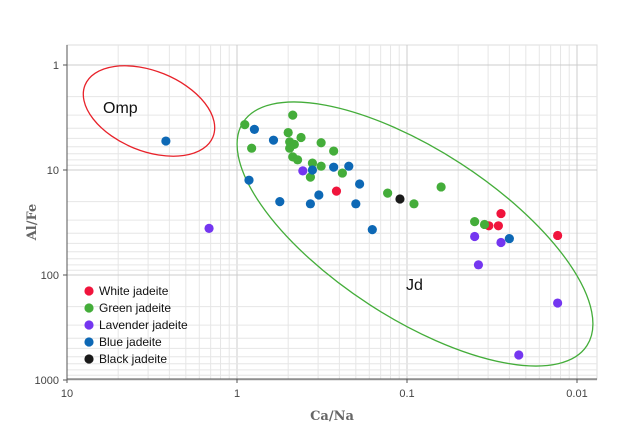 The height and width of the screenshot is (440, 636). I want to click on y-tick-label: 10, so click(53, 171).